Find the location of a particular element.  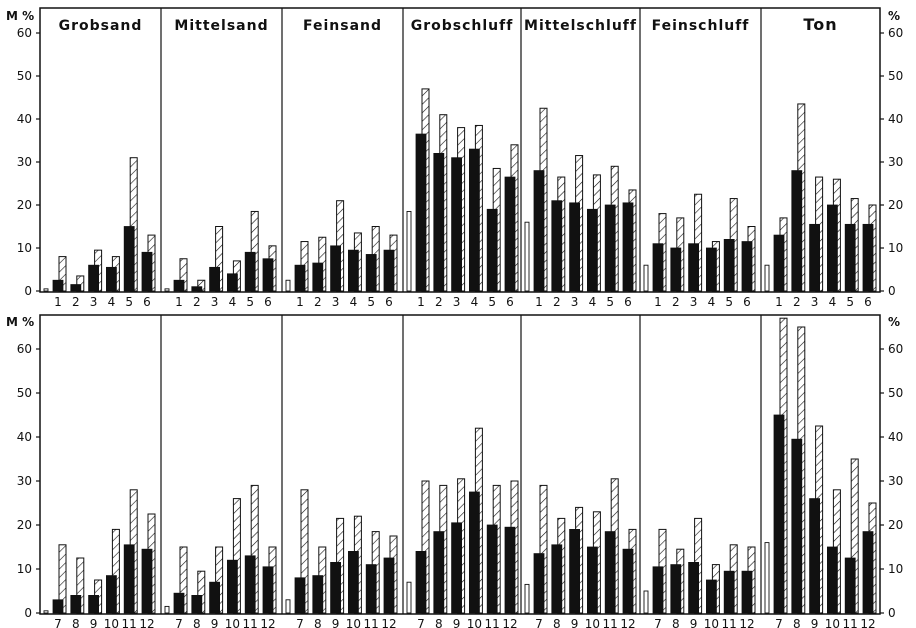

bar-outline-ton is located at coordinates (767, 578).